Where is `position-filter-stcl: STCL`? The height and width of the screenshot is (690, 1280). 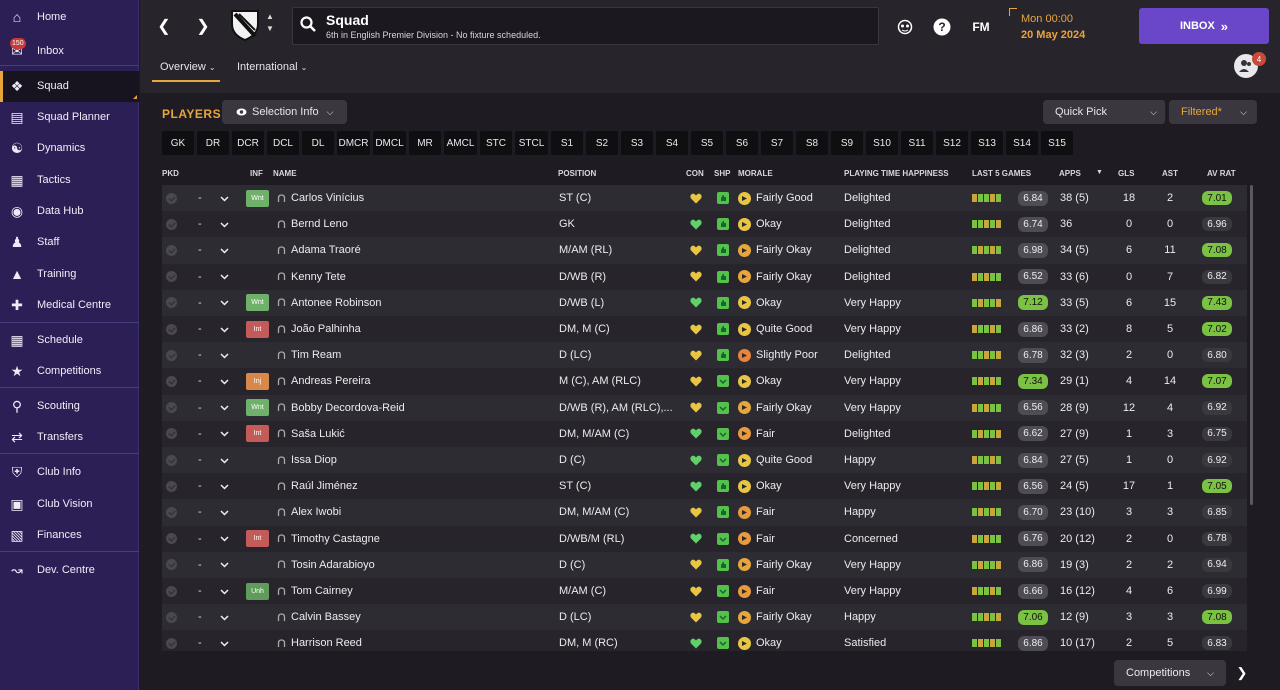 position-filter-stcl: STCL is located at coordinates (531, 143).